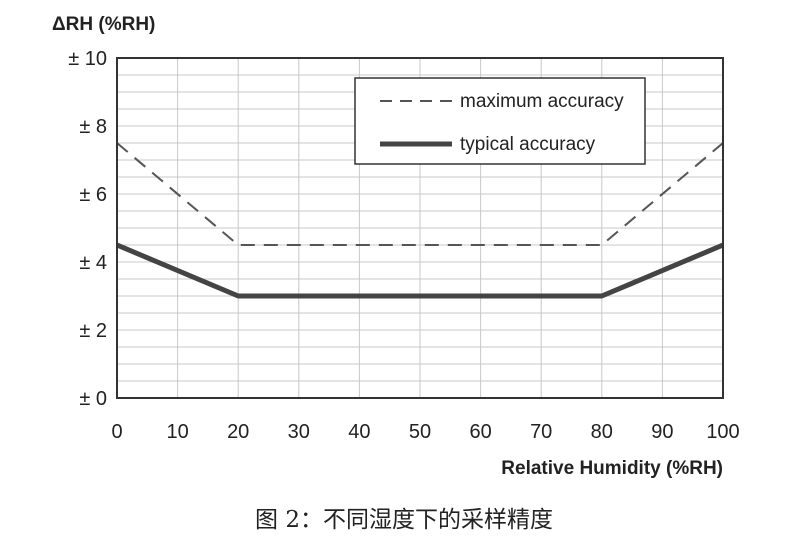  What do you see at coordinates (612, 468) in the screenshot?
I see `x-axis-title: Relative Humidity (%RH)` at bounding box center [612, 468].